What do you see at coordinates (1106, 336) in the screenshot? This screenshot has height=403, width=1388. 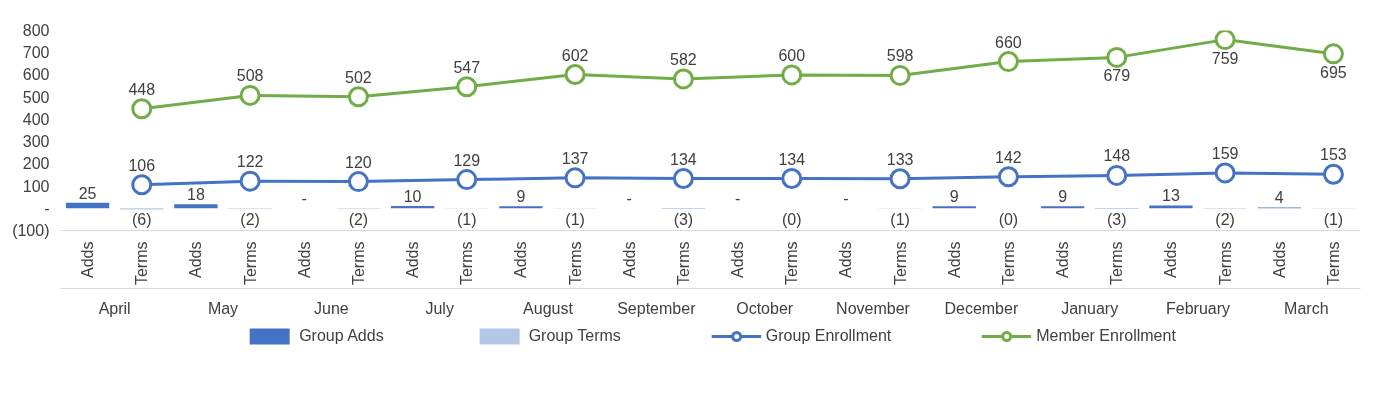 I see `legend-label: Member Enrollment` at bounding box center [1106, 336].